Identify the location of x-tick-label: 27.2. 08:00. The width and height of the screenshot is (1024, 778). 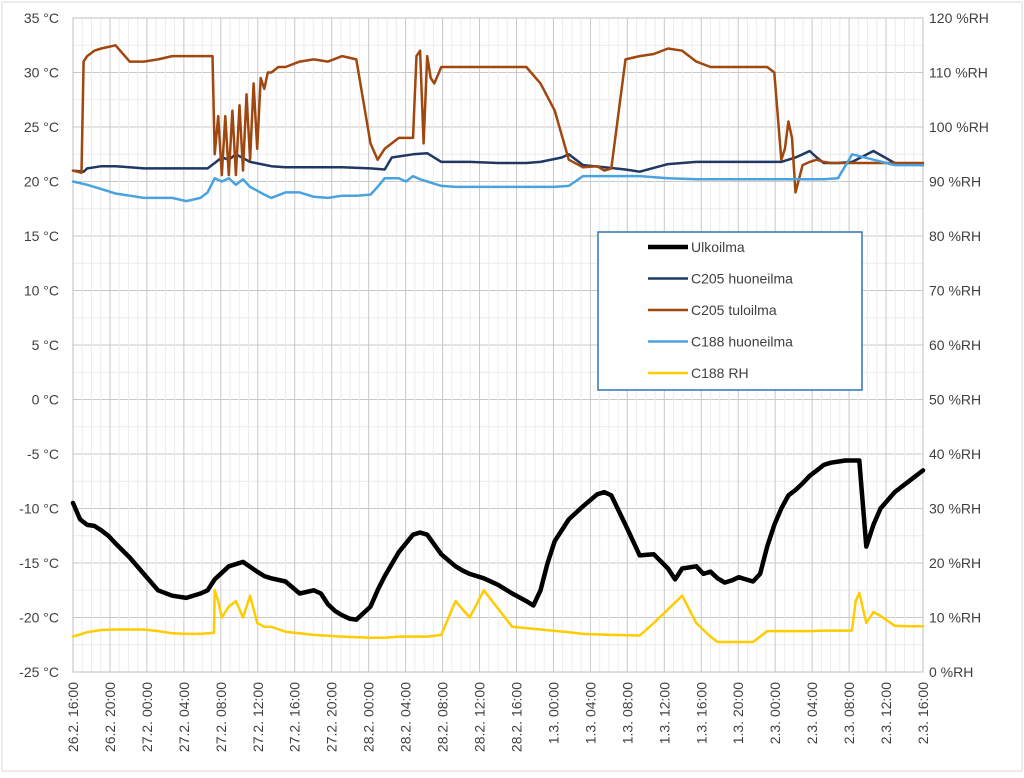
(221, 717).